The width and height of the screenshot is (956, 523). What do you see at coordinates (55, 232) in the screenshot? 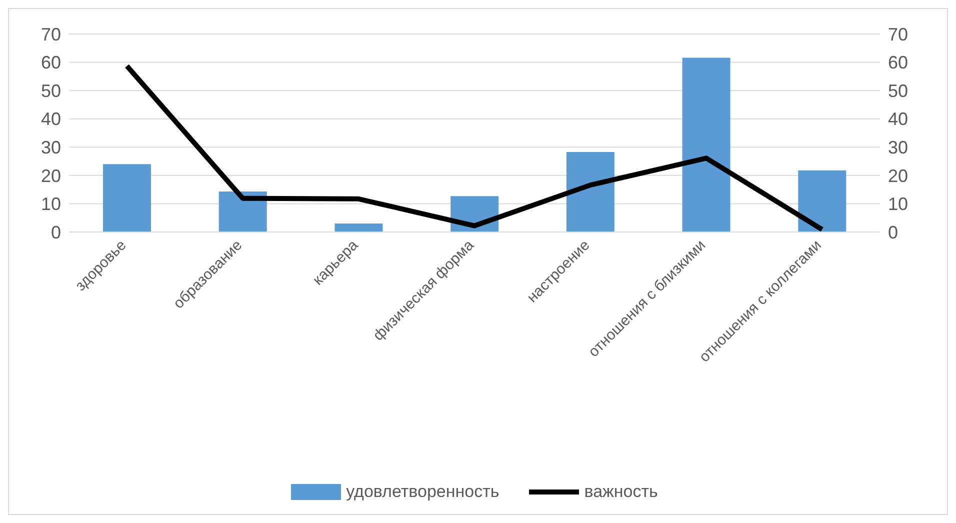
I see `y-tick-label: 0` at bounding box center [55, 232].